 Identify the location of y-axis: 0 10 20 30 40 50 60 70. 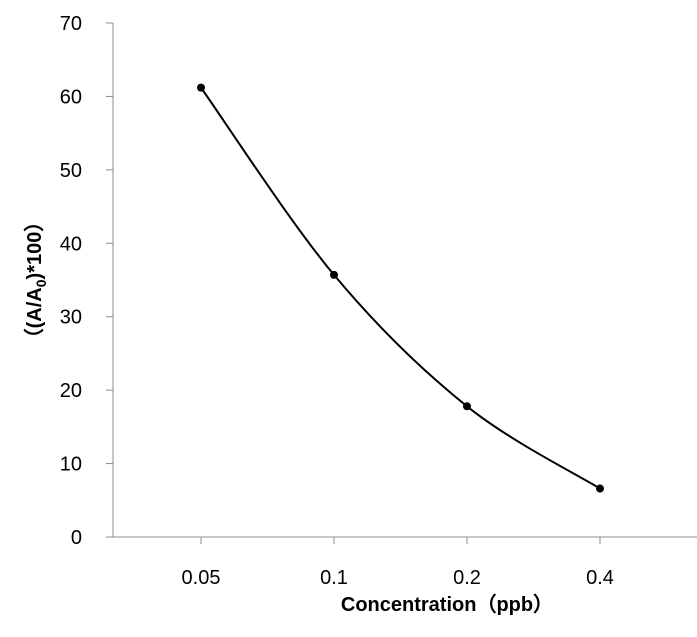
(87, 281).